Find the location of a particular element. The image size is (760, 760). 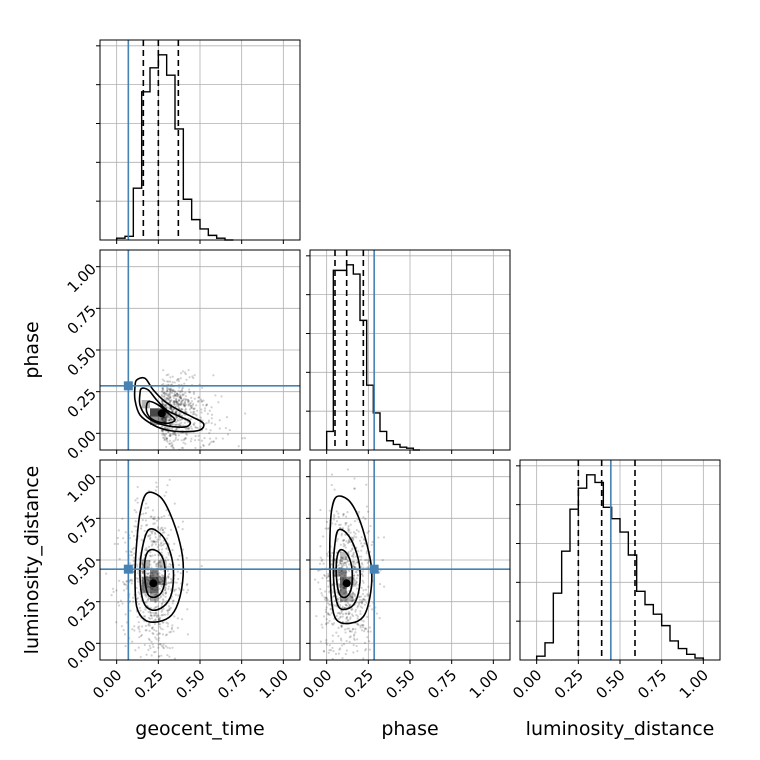

x-tick-label: 0.75 is located at coordinates (442, 684).